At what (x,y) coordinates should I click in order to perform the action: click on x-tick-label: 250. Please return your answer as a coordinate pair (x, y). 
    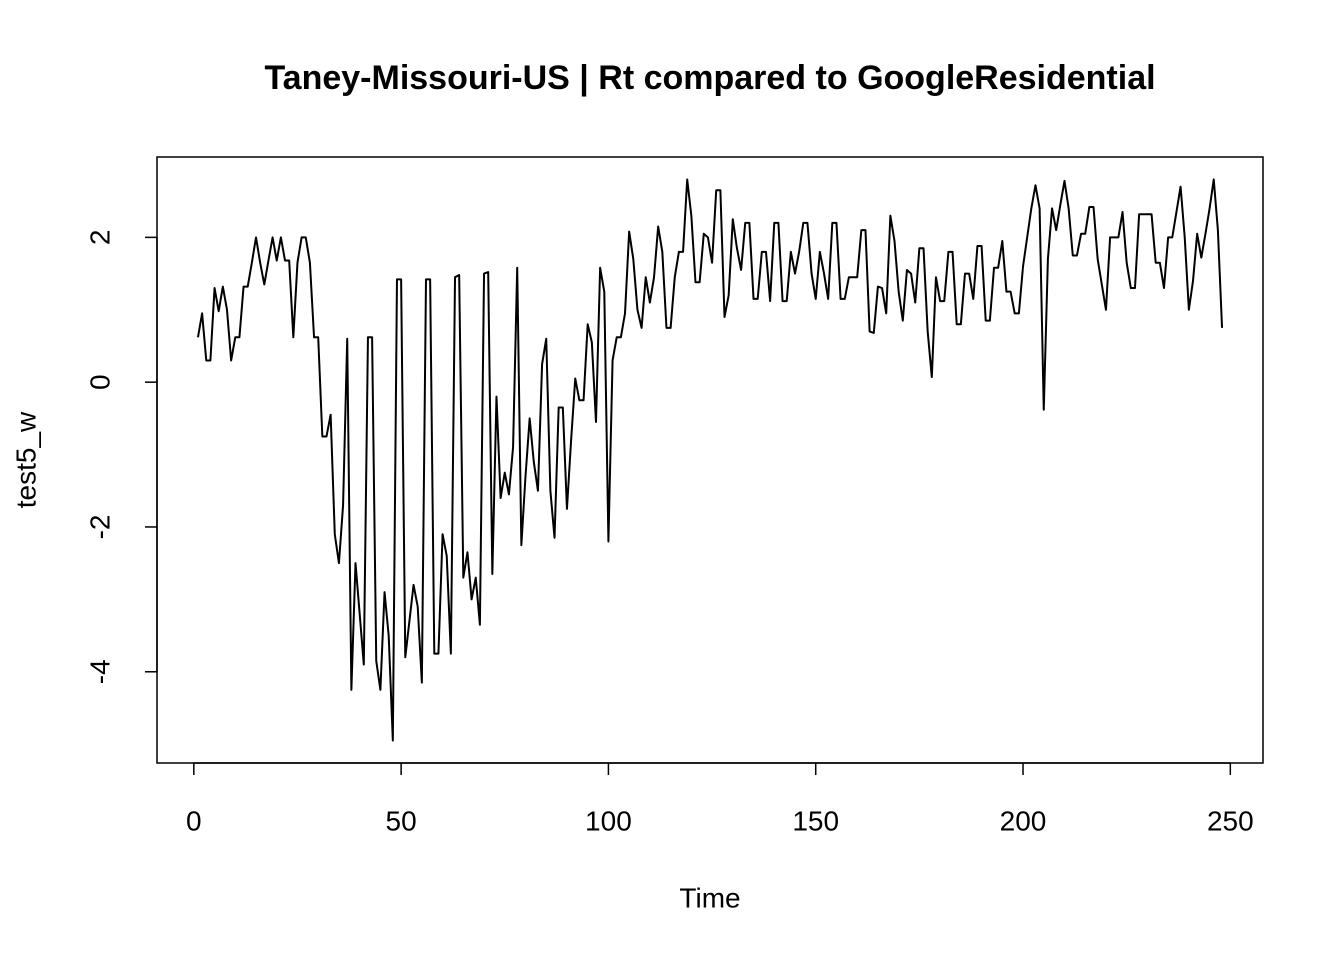
    Looking at the image, I should click on (1230, 820).